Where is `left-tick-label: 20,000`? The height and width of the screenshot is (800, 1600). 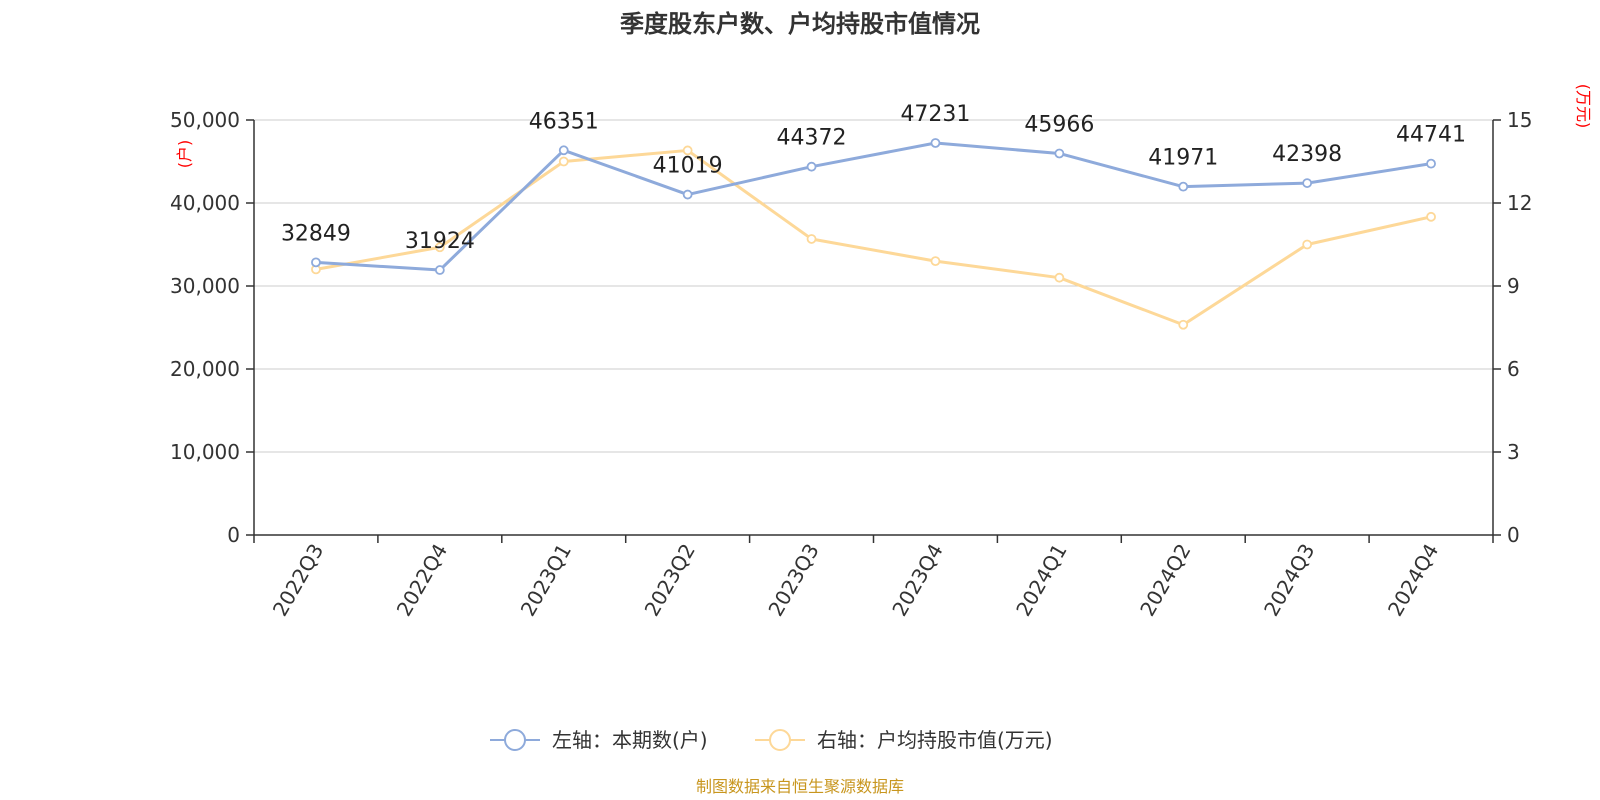 left-tick-label: 20,000 is located at coordinates (205, 369).